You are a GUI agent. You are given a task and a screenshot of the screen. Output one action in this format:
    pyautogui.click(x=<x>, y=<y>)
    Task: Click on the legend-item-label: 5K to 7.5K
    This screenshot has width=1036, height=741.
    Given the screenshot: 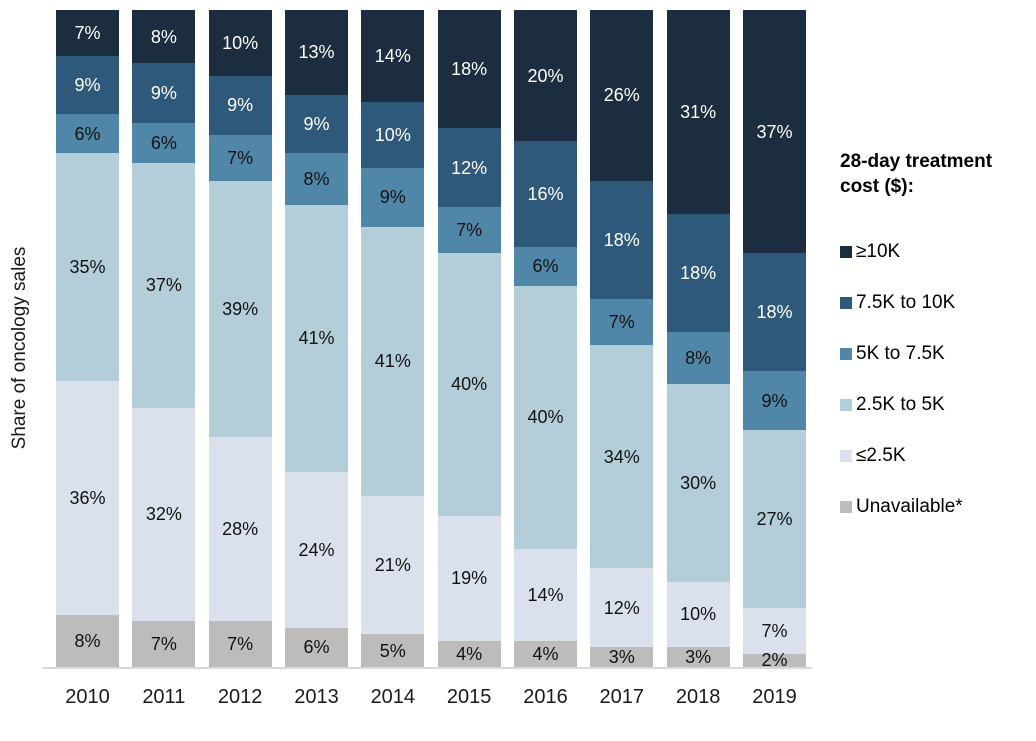 What is the action you would take?
    pyautogui.click(x=900, y=353)
    